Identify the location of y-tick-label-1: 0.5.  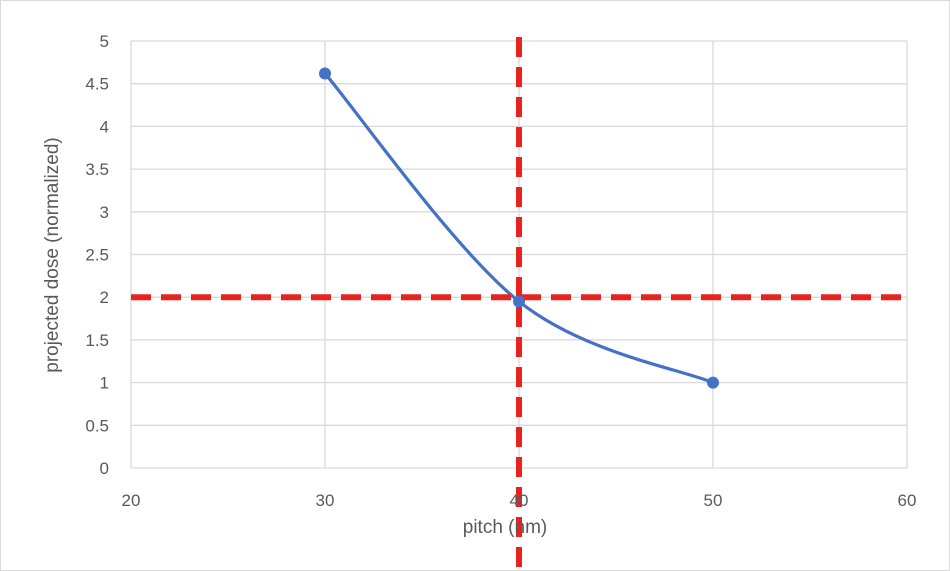
(97, 425).